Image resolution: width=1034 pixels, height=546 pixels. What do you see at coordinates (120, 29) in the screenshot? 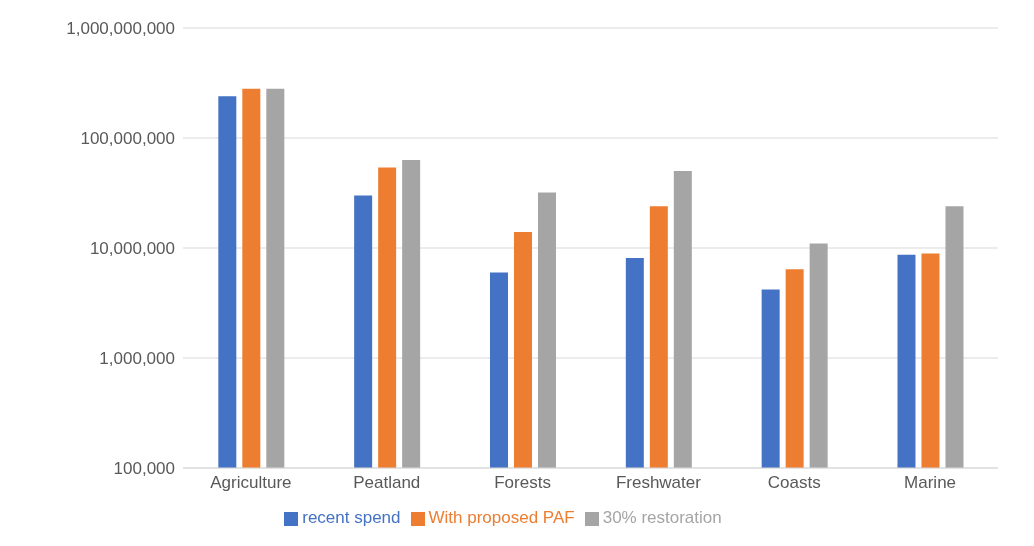
I see `y-tick-label: 1,000,000,000` at bounding box center [120, 29].